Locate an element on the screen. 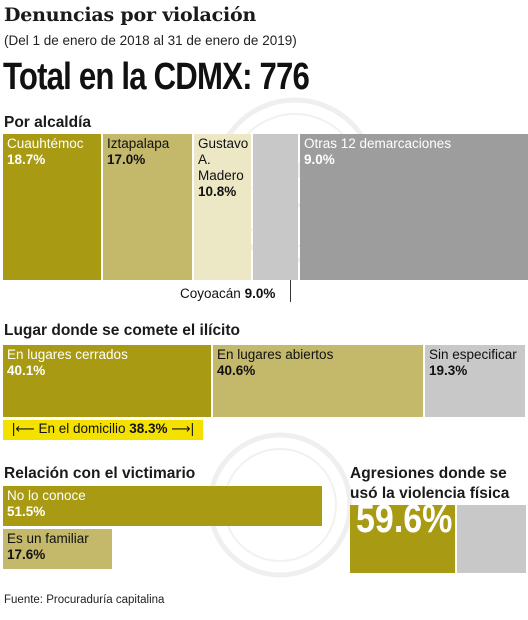 Image resolution: width=528 pixels, height=620 pixels. lugar-bar: En lugares cerrados 40.1% is located at coordinates (107, 381).